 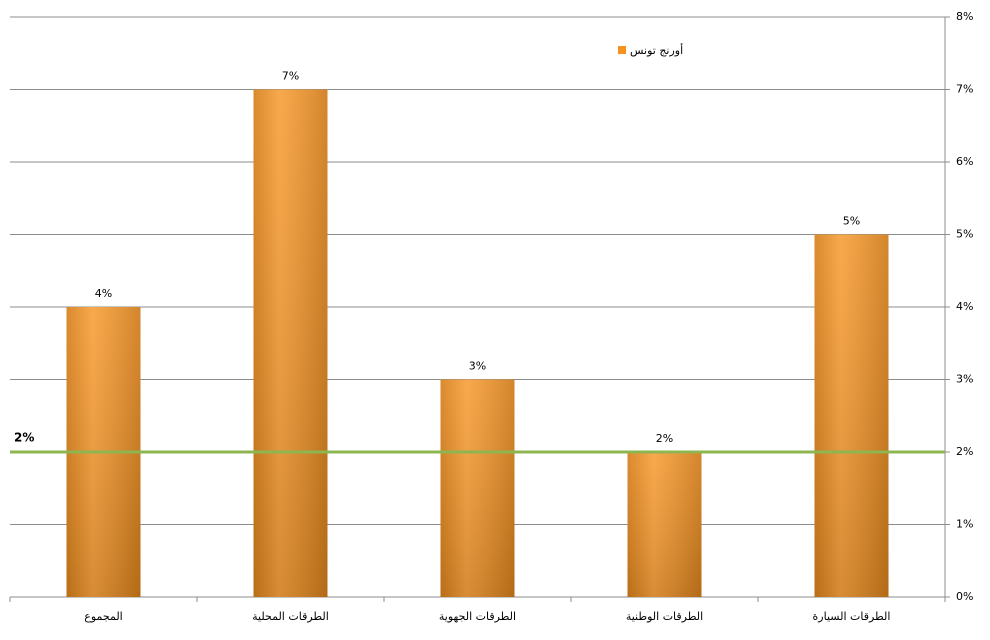 I want to click on x-tick-label: الطرقات الوطنية, so click(x=664, y=616).